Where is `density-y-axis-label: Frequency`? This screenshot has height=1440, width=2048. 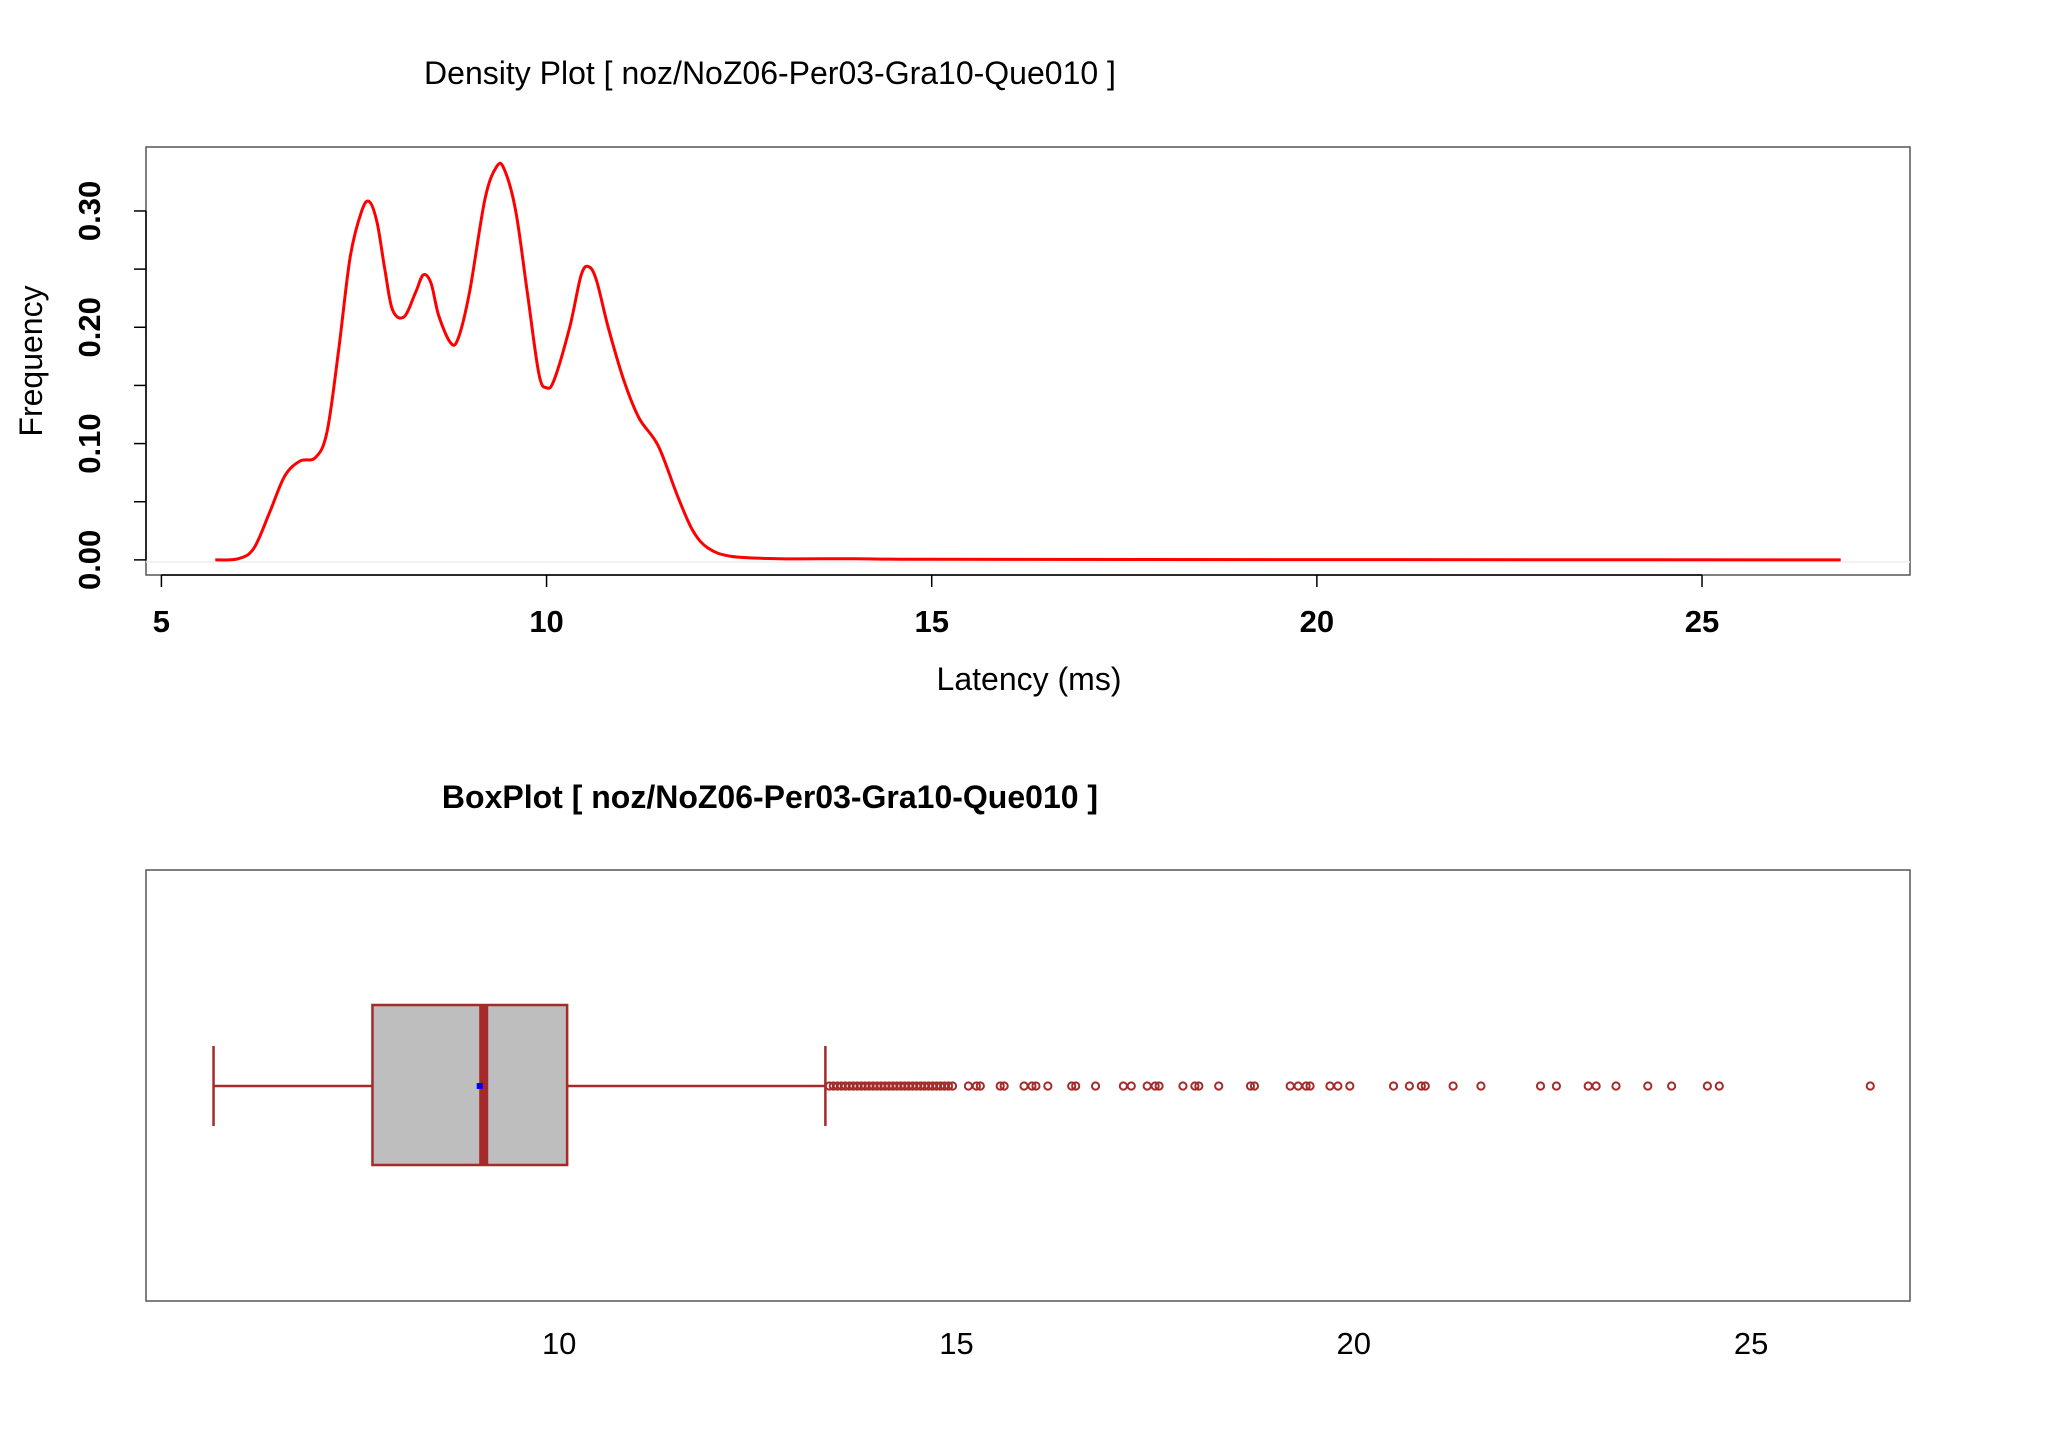 density-y-axis-label: Frequency is located at coordinates (31, 360).